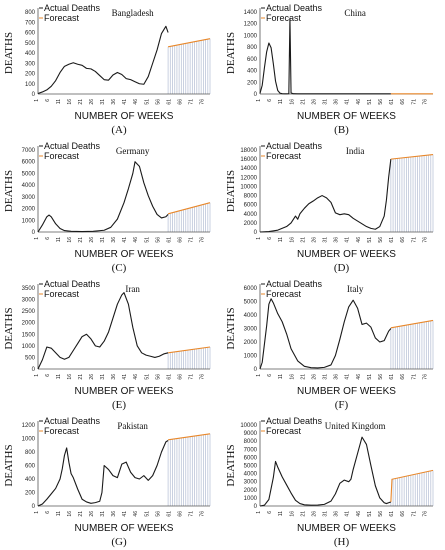  Describe the element at coordinates (281, 239) in the screenshot. I see `x-tick-label: 11` at that location.